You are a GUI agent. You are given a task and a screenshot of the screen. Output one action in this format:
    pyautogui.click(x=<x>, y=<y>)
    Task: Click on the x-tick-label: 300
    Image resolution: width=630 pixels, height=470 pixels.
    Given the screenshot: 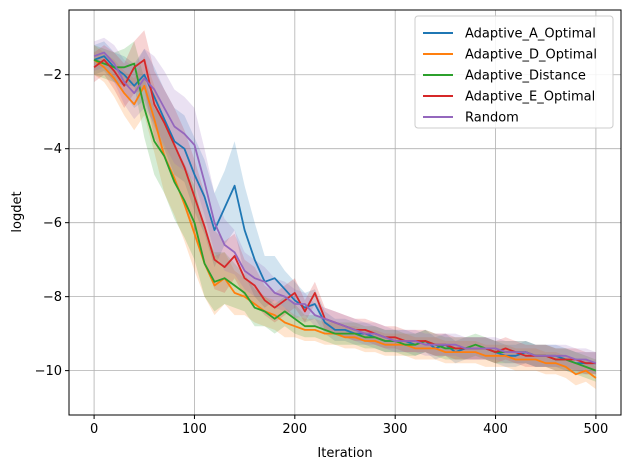 What is the action you would take?
    pyautogui.click(x=395, y=429)
    